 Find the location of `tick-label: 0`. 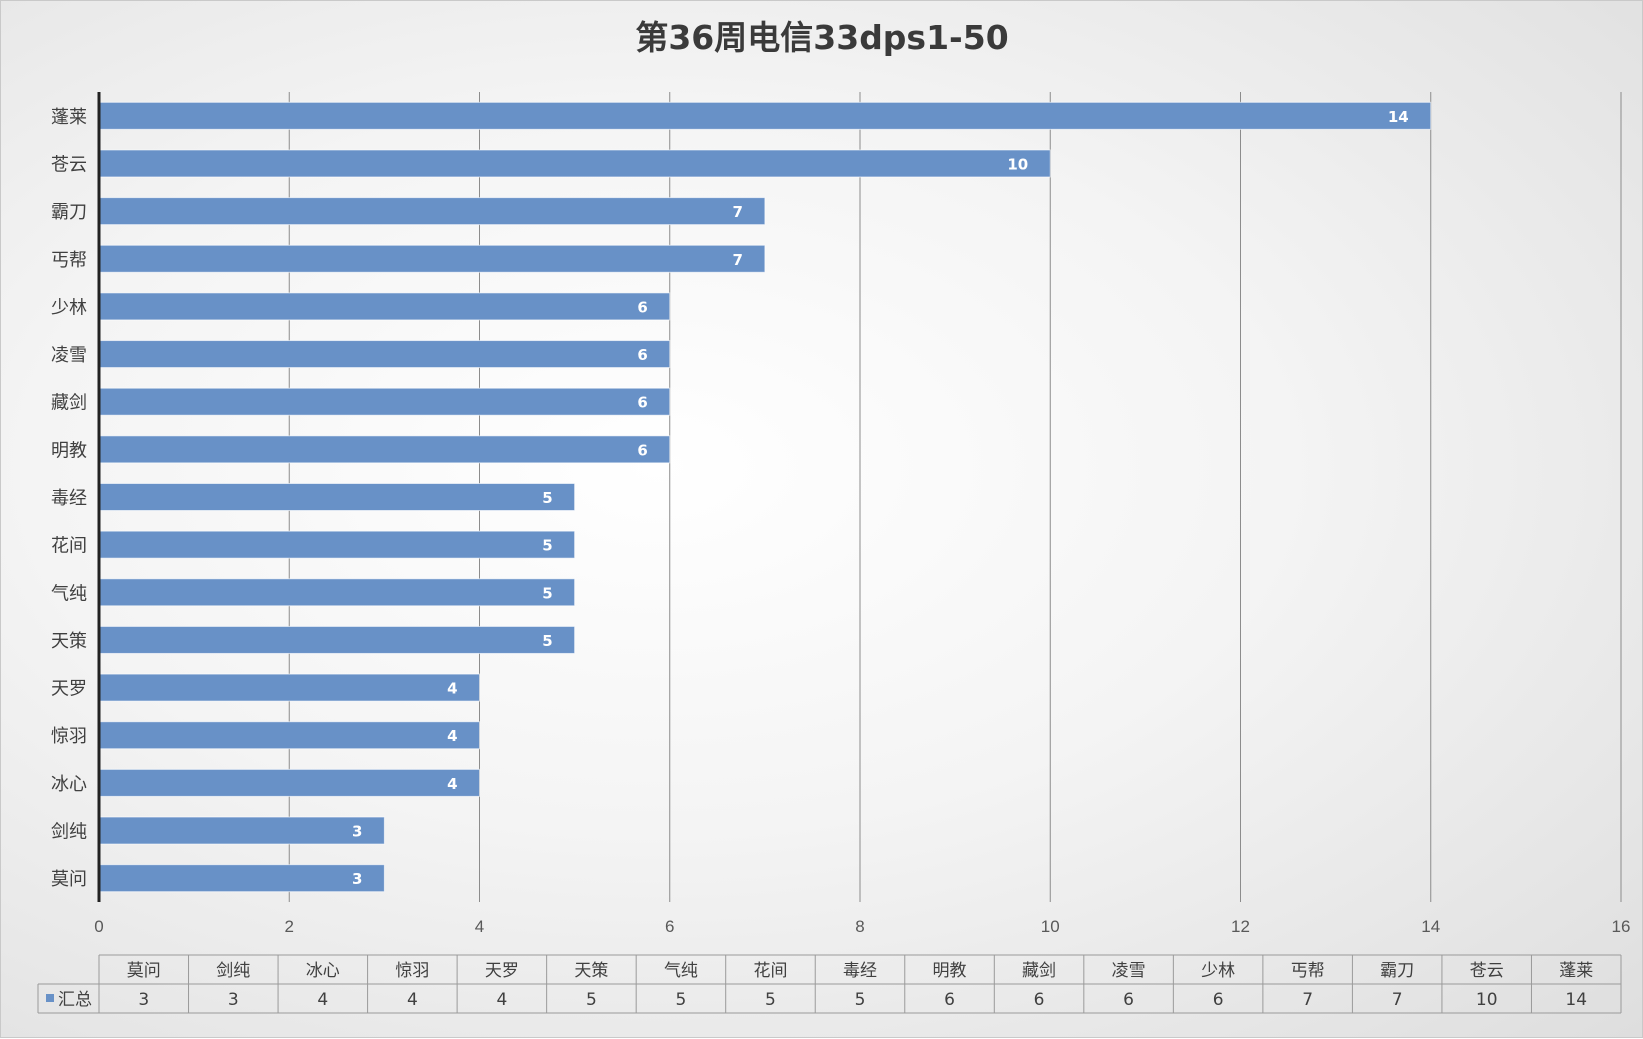

tick-label: 0 is located at coordinates (98, 926).